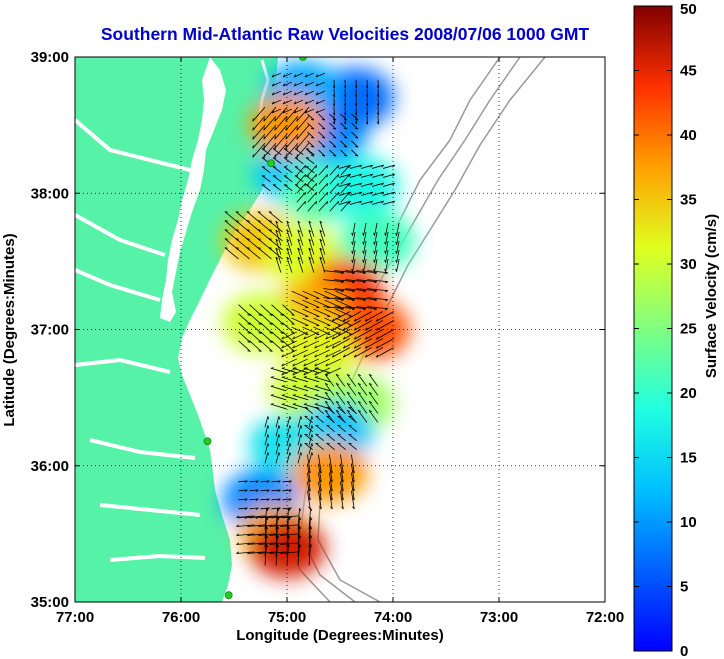 Image resolution: width=724 pixels, height=659 pixels. I want to click on colorbar-label: Surface Velocity (cm/s), so click(711, 296).